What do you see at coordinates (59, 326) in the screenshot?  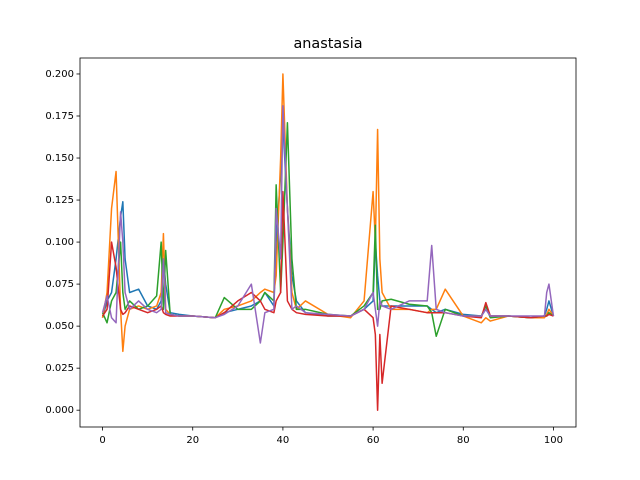 I see `y-tick-label: 0.050` at bounding box center [59, 326].